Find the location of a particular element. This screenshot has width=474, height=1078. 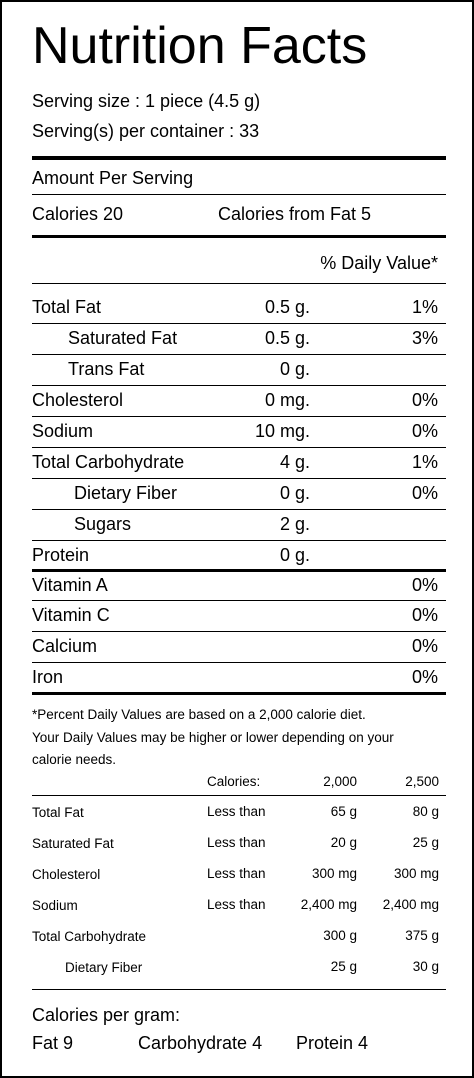

nutrient-name: Protein is located at coordinates (61, 555).